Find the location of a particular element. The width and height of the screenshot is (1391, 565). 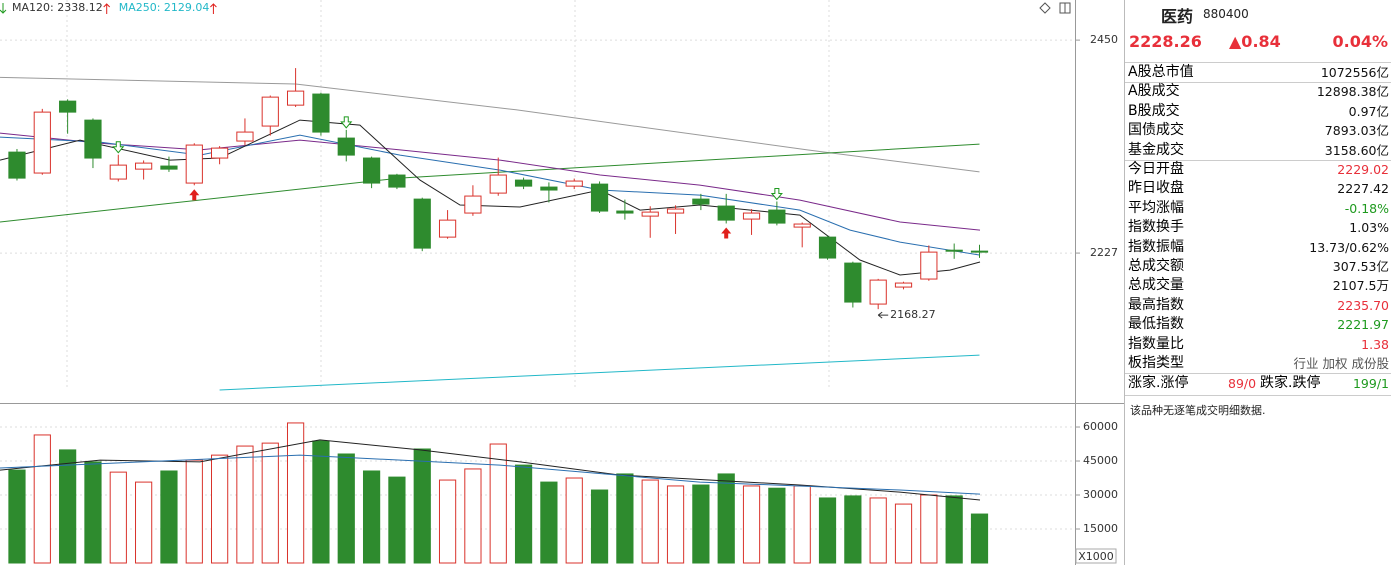

change: ▲0.84 is located at coordinates (1255, 41).